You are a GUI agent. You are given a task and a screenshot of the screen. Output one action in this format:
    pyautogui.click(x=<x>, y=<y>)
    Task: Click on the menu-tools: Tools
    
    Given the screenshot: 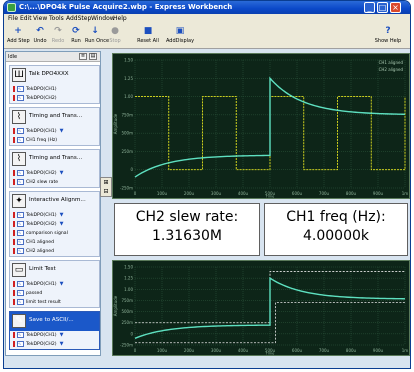 What is the action you would take?
    pyautogui.click(x=56, y=18)
    